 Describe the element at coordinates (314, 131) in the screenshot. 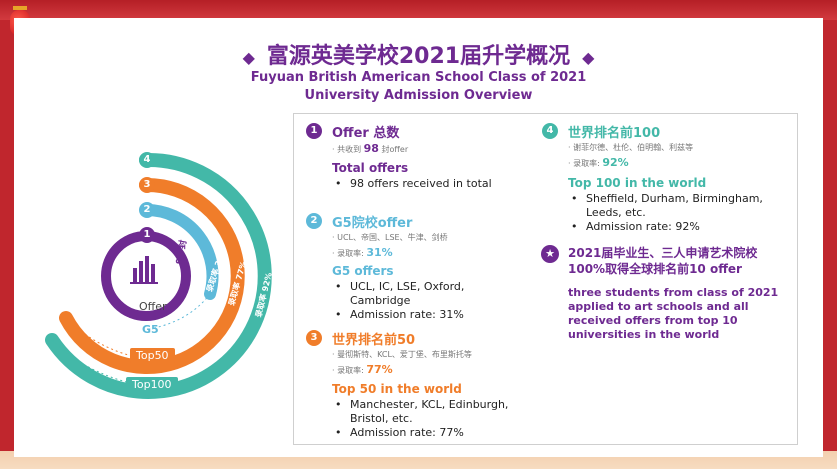

I see `section-offer-badge: 1` at that location.